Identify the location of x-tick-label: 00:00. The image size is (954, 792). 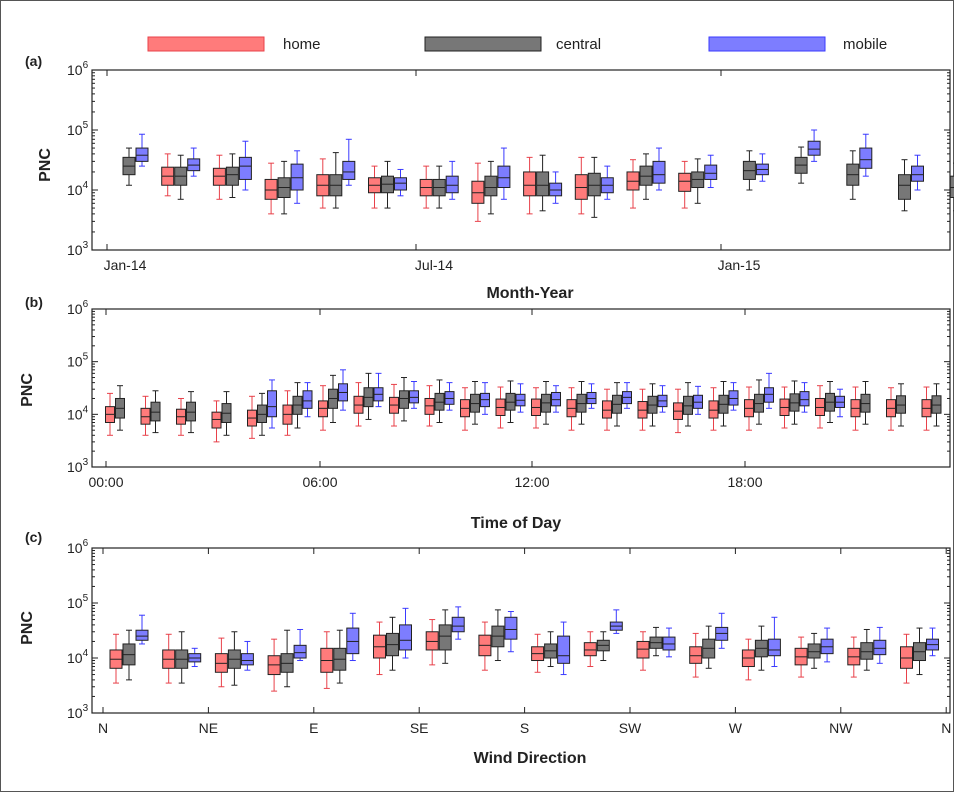
(105, 482).